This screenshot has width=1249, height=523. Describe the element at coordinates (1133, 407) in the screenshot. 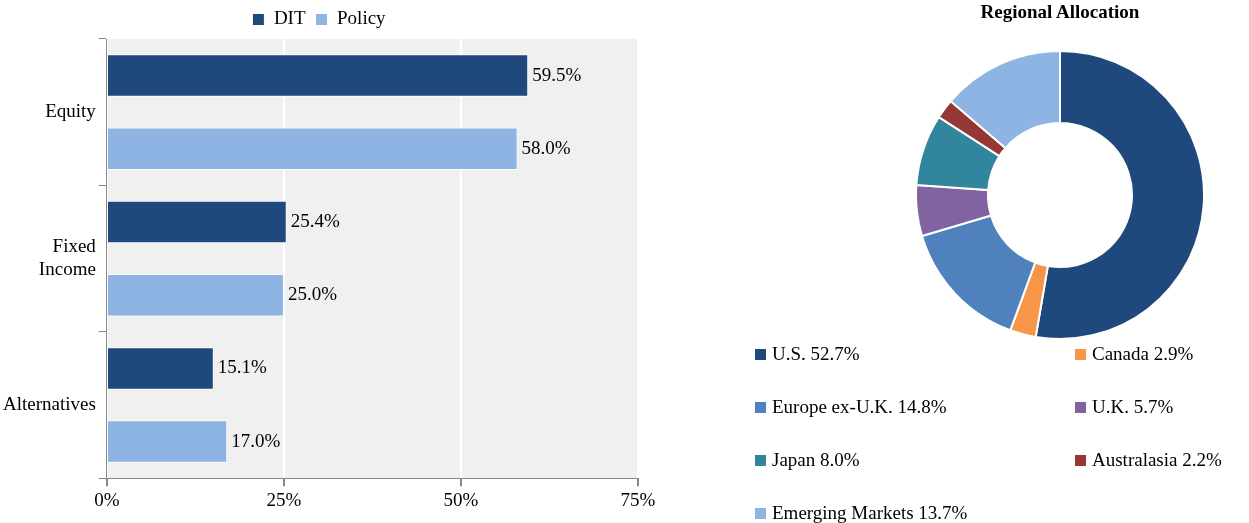

I see `legend-label: U.K. 5.7%` at that location.